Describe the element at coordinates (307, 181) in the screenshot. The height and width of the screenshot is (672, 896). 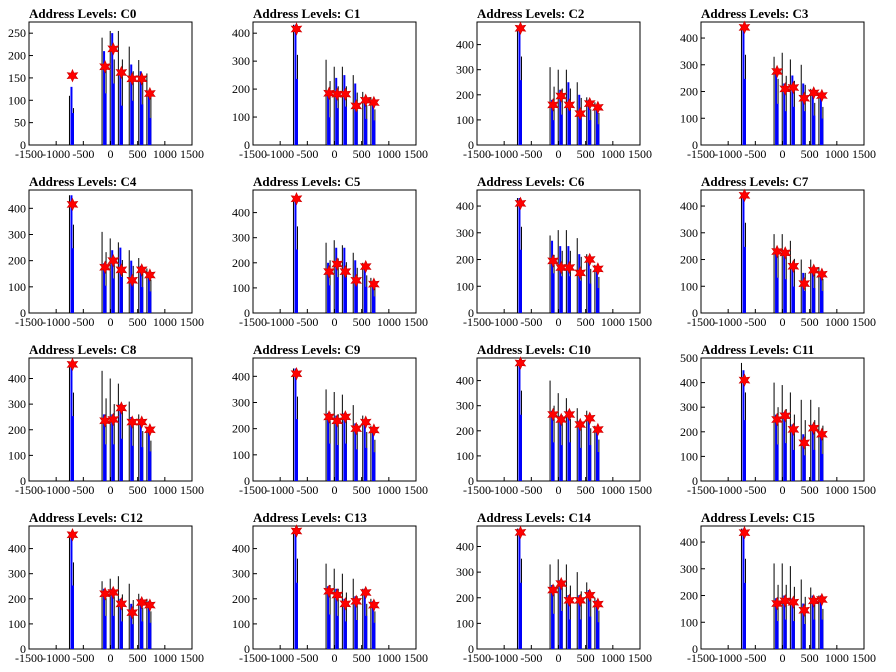
I see `chart-title: Address Levels: C5` at that location.